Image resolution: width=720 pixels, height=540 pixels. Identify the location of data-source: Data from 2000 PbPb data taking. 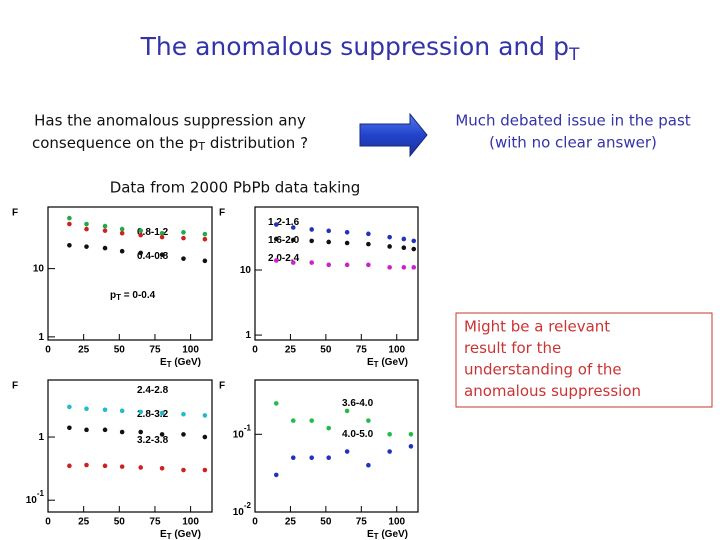
(235, 188).